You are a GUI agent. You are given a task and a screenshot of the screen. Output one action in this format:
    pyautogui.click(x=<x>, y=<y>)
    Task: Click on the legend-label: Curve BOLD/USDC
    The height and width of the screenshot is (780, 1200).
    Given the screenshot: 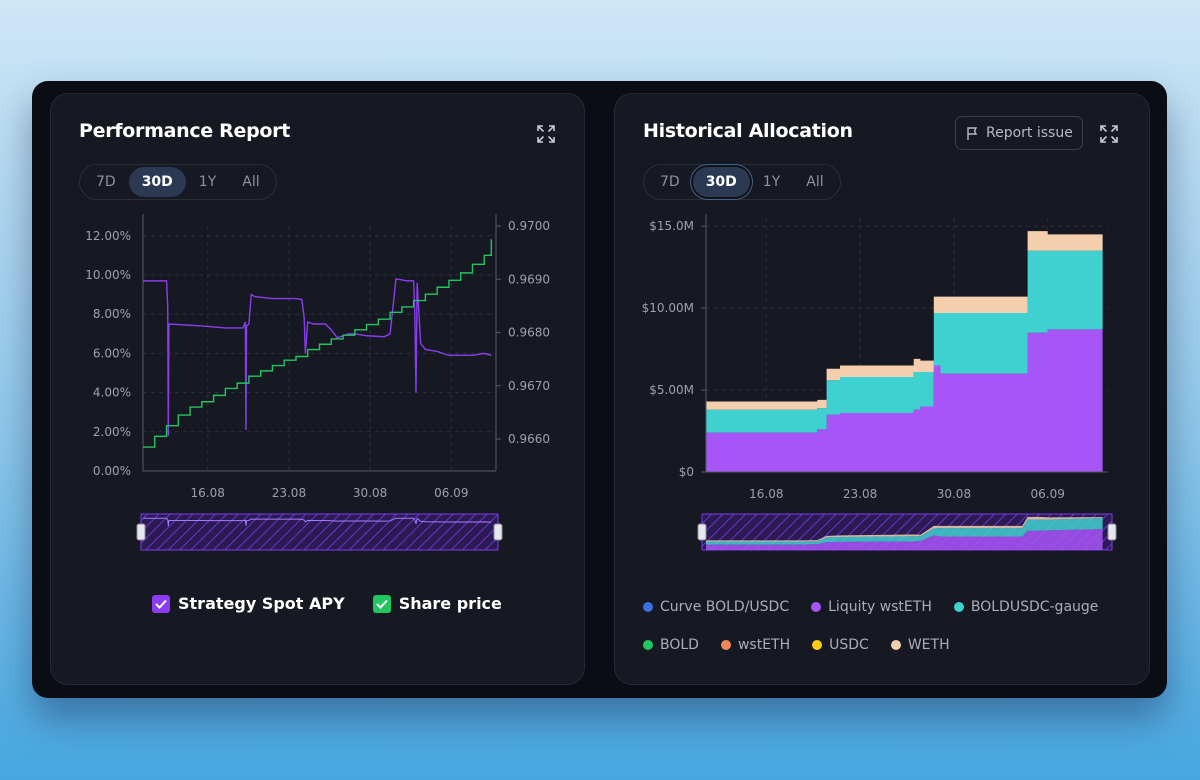 What is the action you would take?
    pyautogui.click(x=725, y=607)
    